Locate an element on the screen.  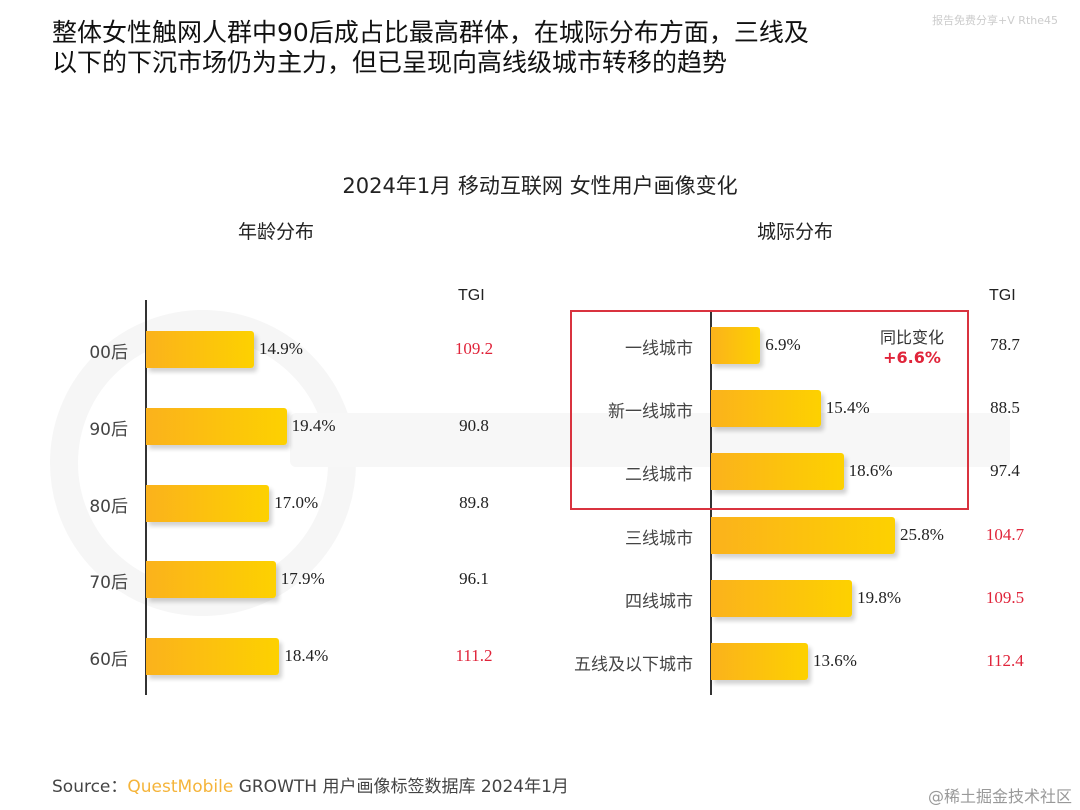
right-subtitle: 城际分布 is located at coordinates (795, 232).